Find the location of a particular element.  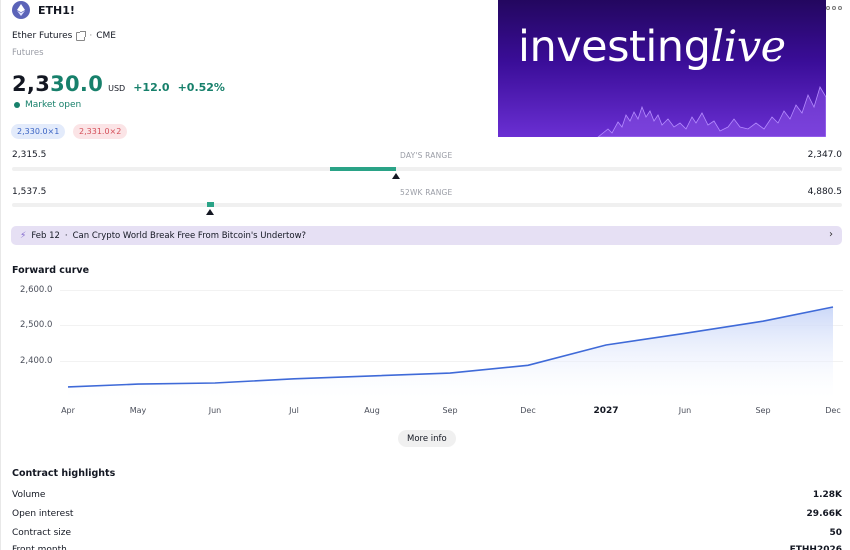

price-change: +12.0 is located at coordinates (151, 87).